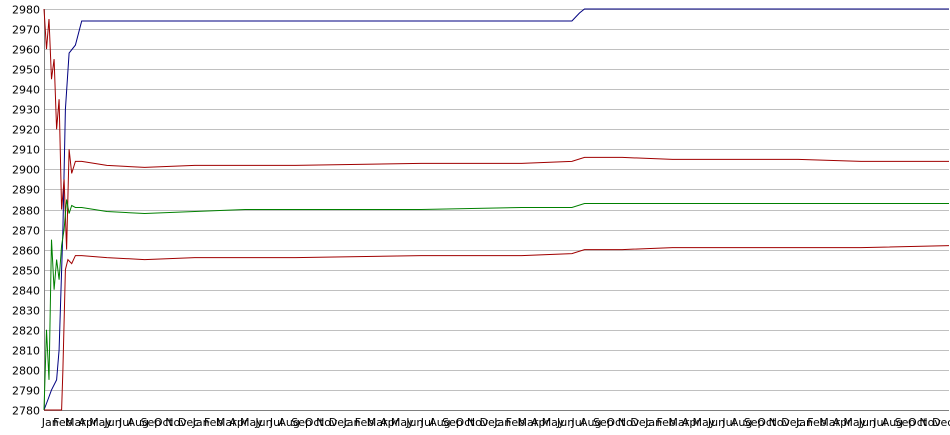 This screenshot has width=950, height=435. Describe the element at coordinates (26, 411) in the screenshot. I see `y-tick-label: 2780` at that location.